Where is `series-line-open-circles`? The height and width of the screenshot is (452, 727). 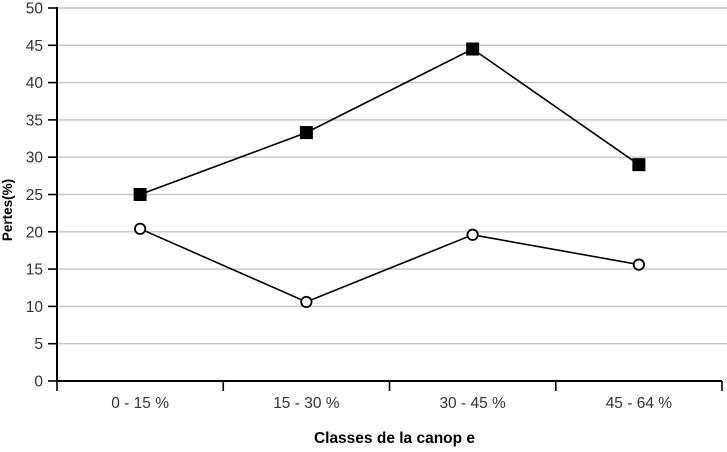 series-line-open-circles is located at coordinates (389, 265).